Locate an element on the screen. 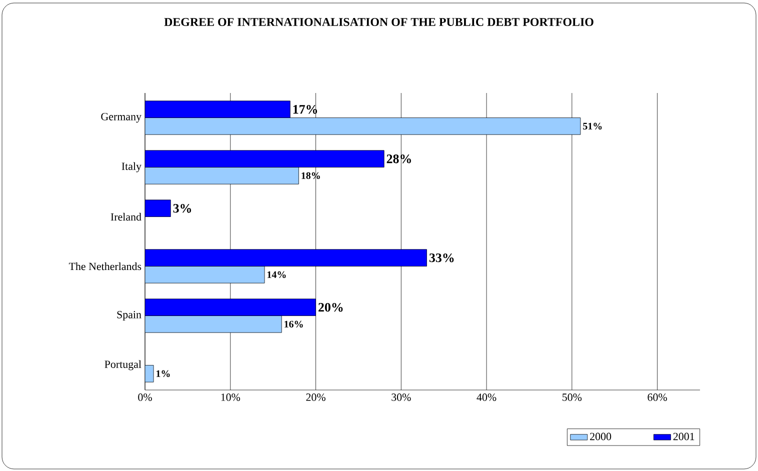 The height and width of the screenshot is (471, 758). y-tick-label: The Netherlands is located at coordinates (105, 266).